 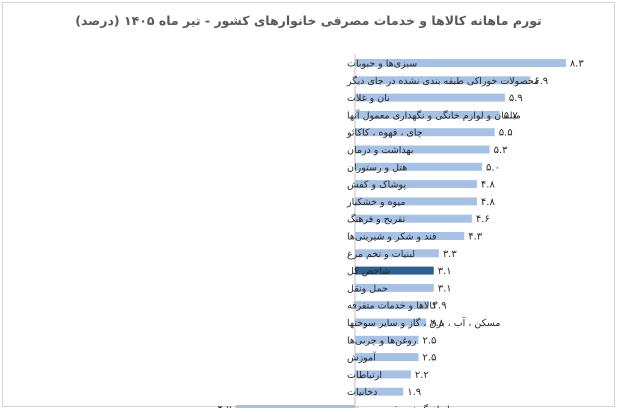 What do you see at coordinates (364, 375) in the screenshot?
I see `category-label: ارتباطات` at bounding box center [364, 375].